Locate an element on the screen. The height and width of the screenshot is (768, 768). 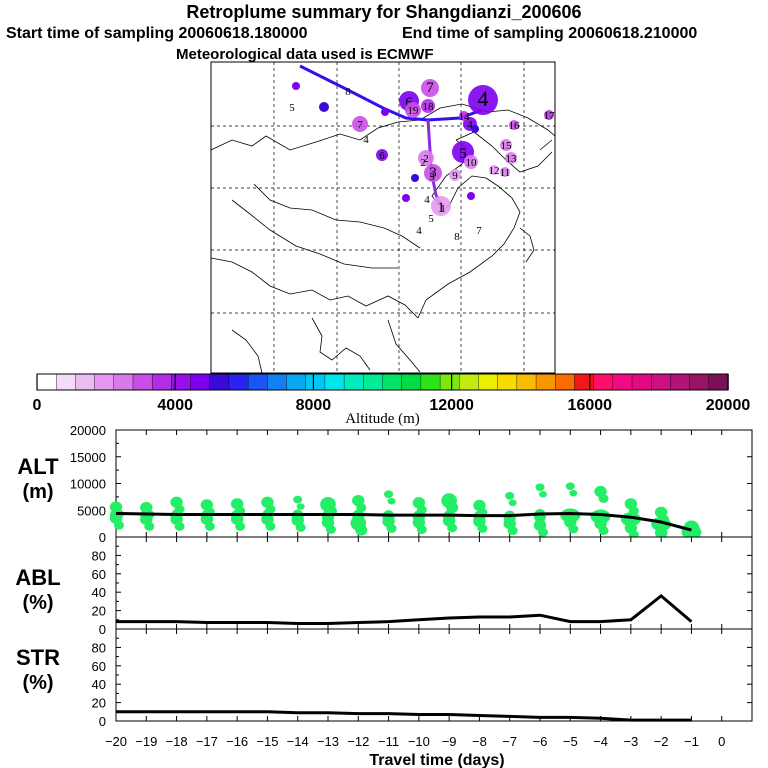
cluster-5-label: 5 is located at coordinates (463, 154).